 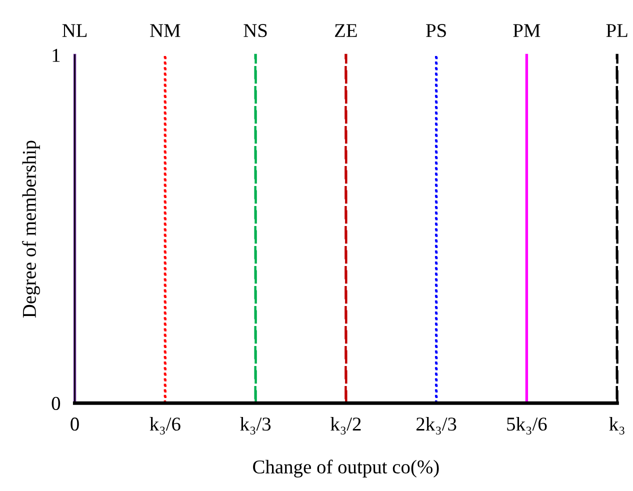 What do you see at coordinates (346, 469) in the screenshot?
I see `x-axis-title: Change of output co(%)` at bounding box center [346, 469].